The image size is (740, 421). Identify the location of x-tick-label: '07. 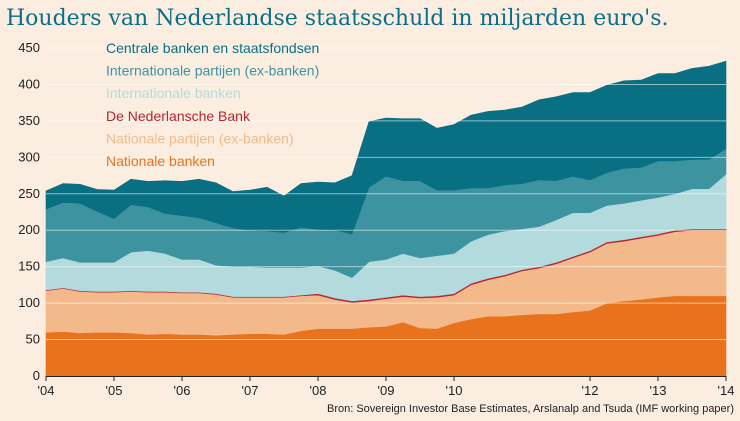
(250, 390).